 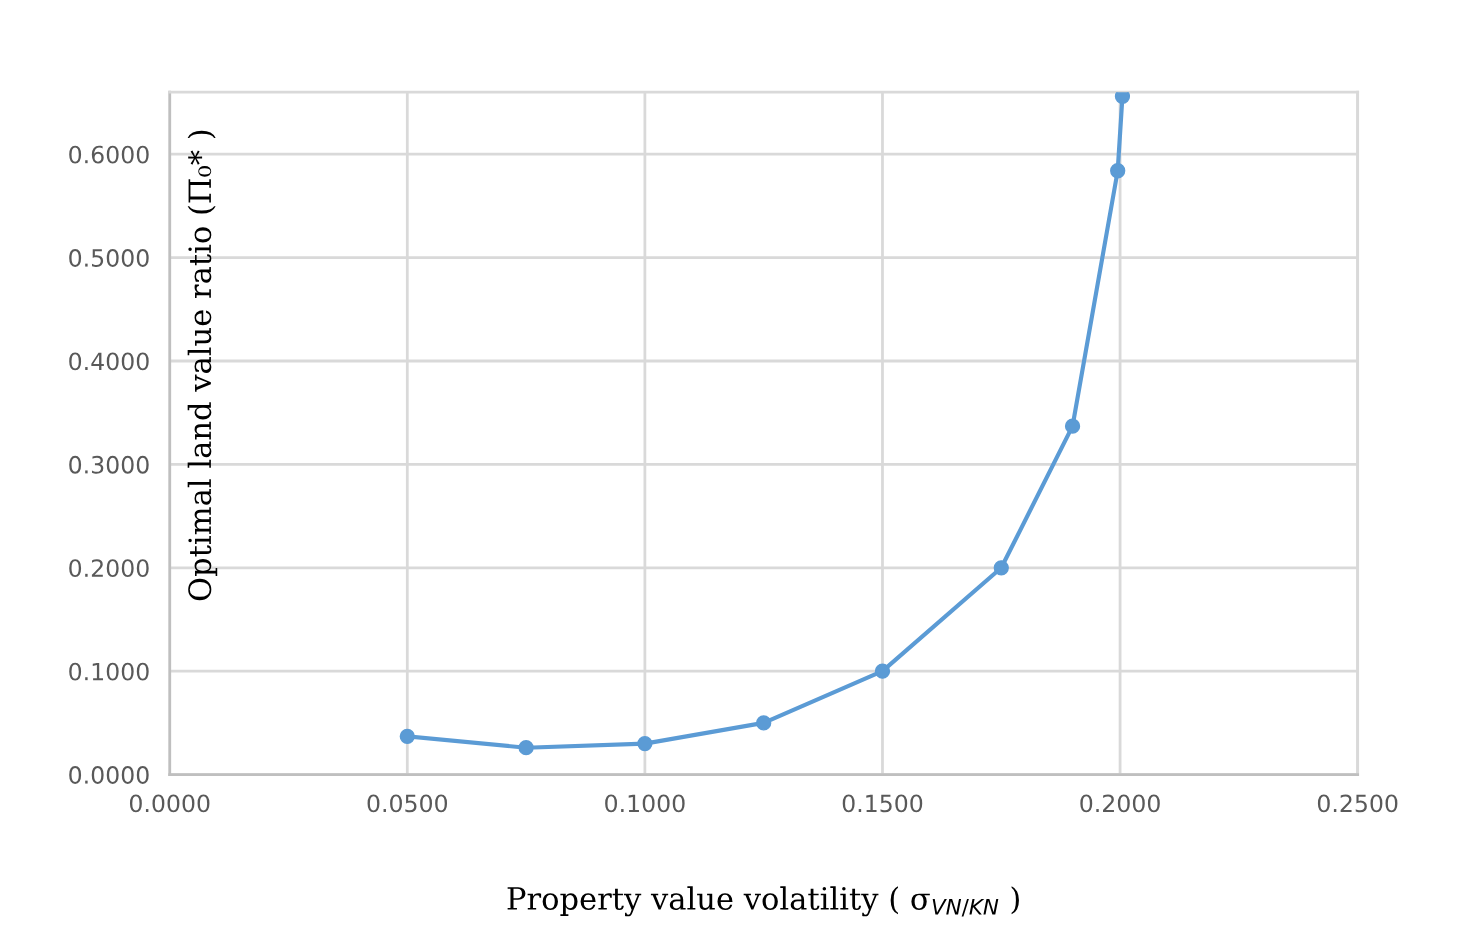 I want to click on y-tick-label: 0.2000, so click(x=109, y=568).